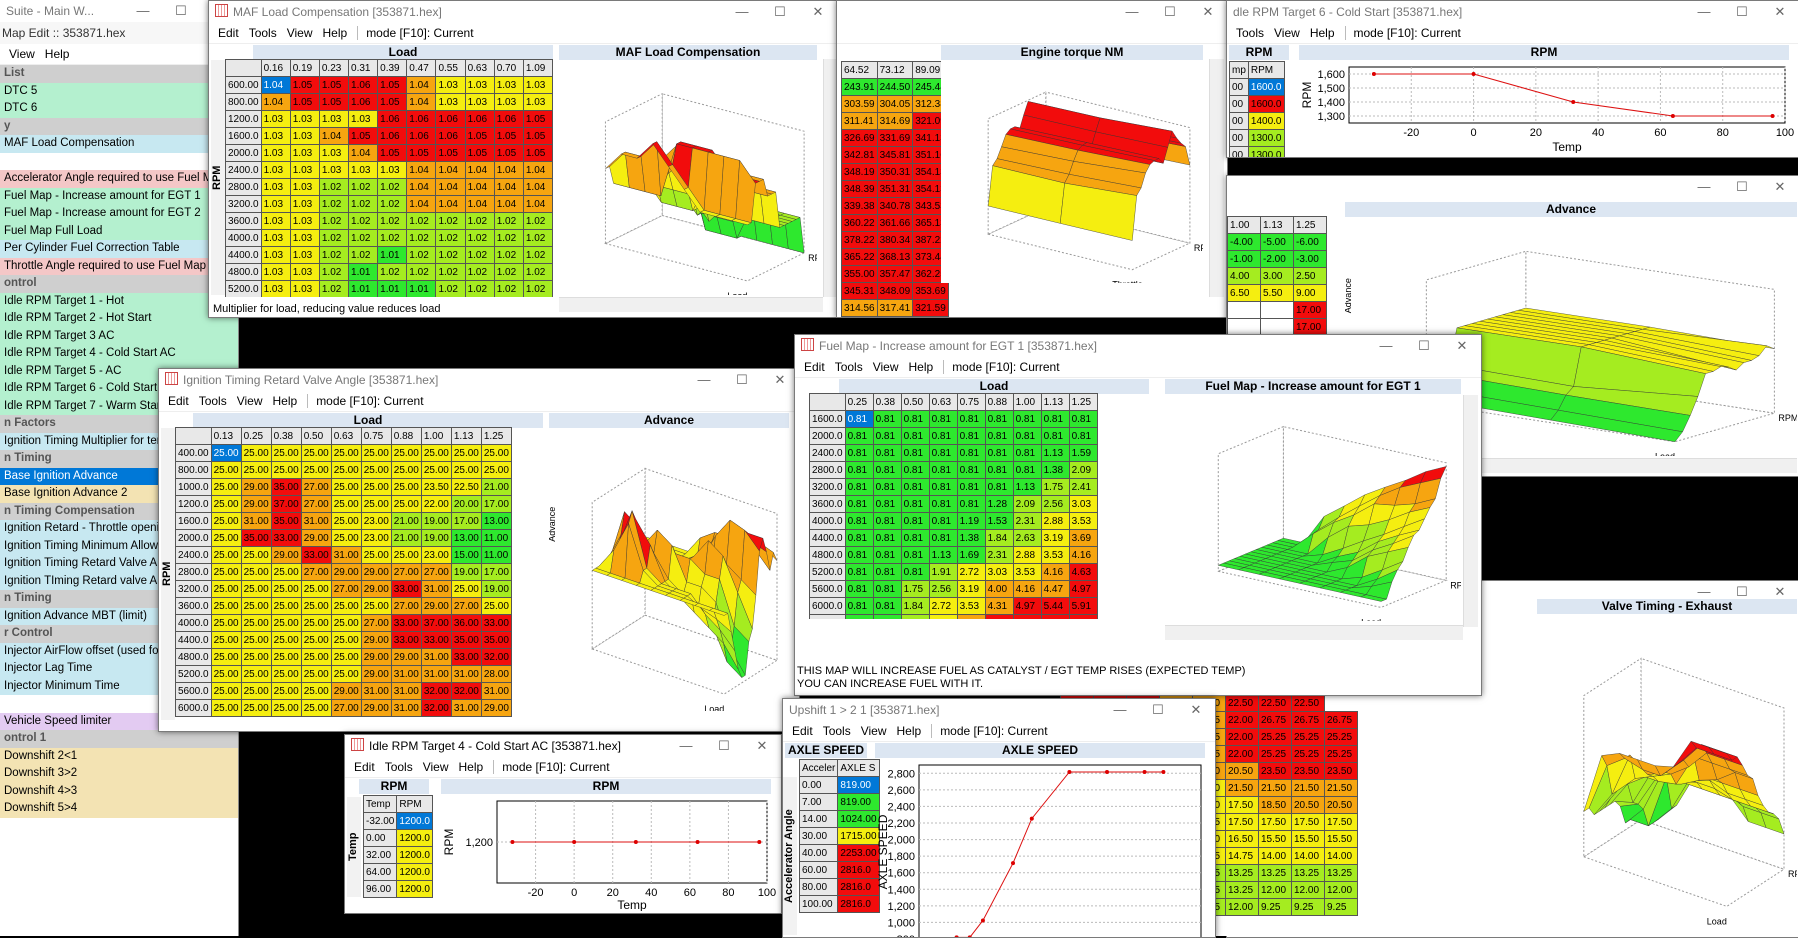  I want to click on table-cell: 20.00, so click(466, 504).